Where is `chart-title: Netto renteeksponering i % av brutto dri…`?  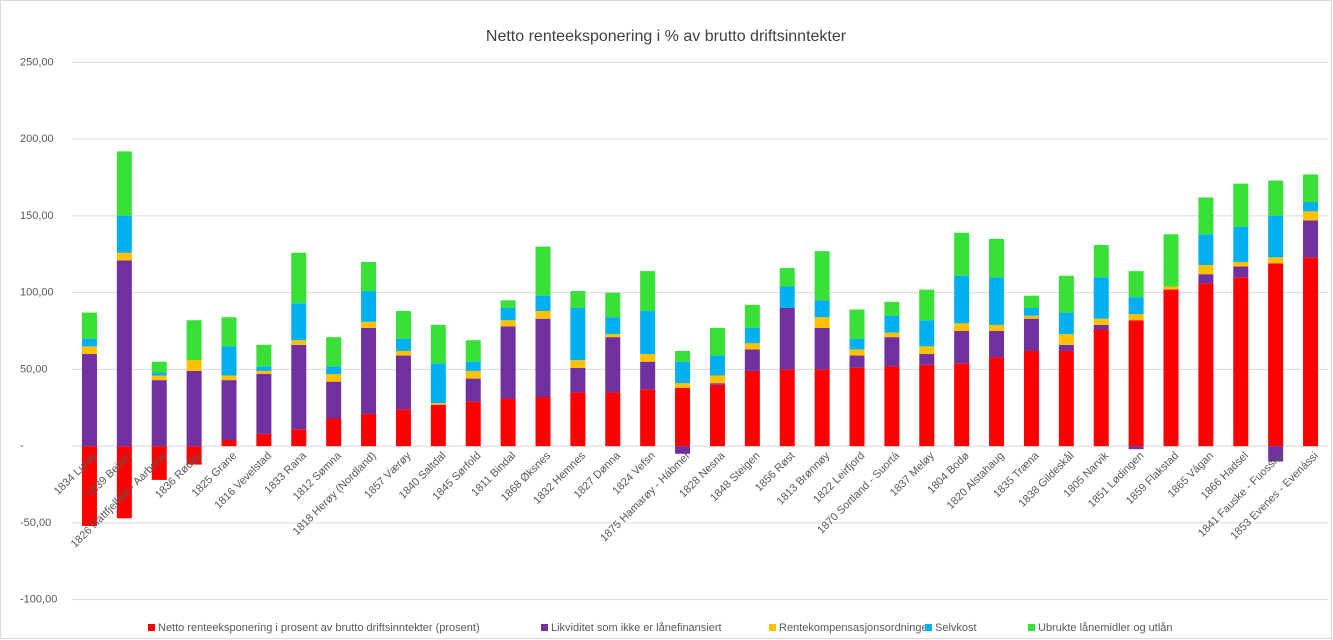
chart-title: Netto renteeksponering i % av brutto dri… is located at coordinates (666, 36).